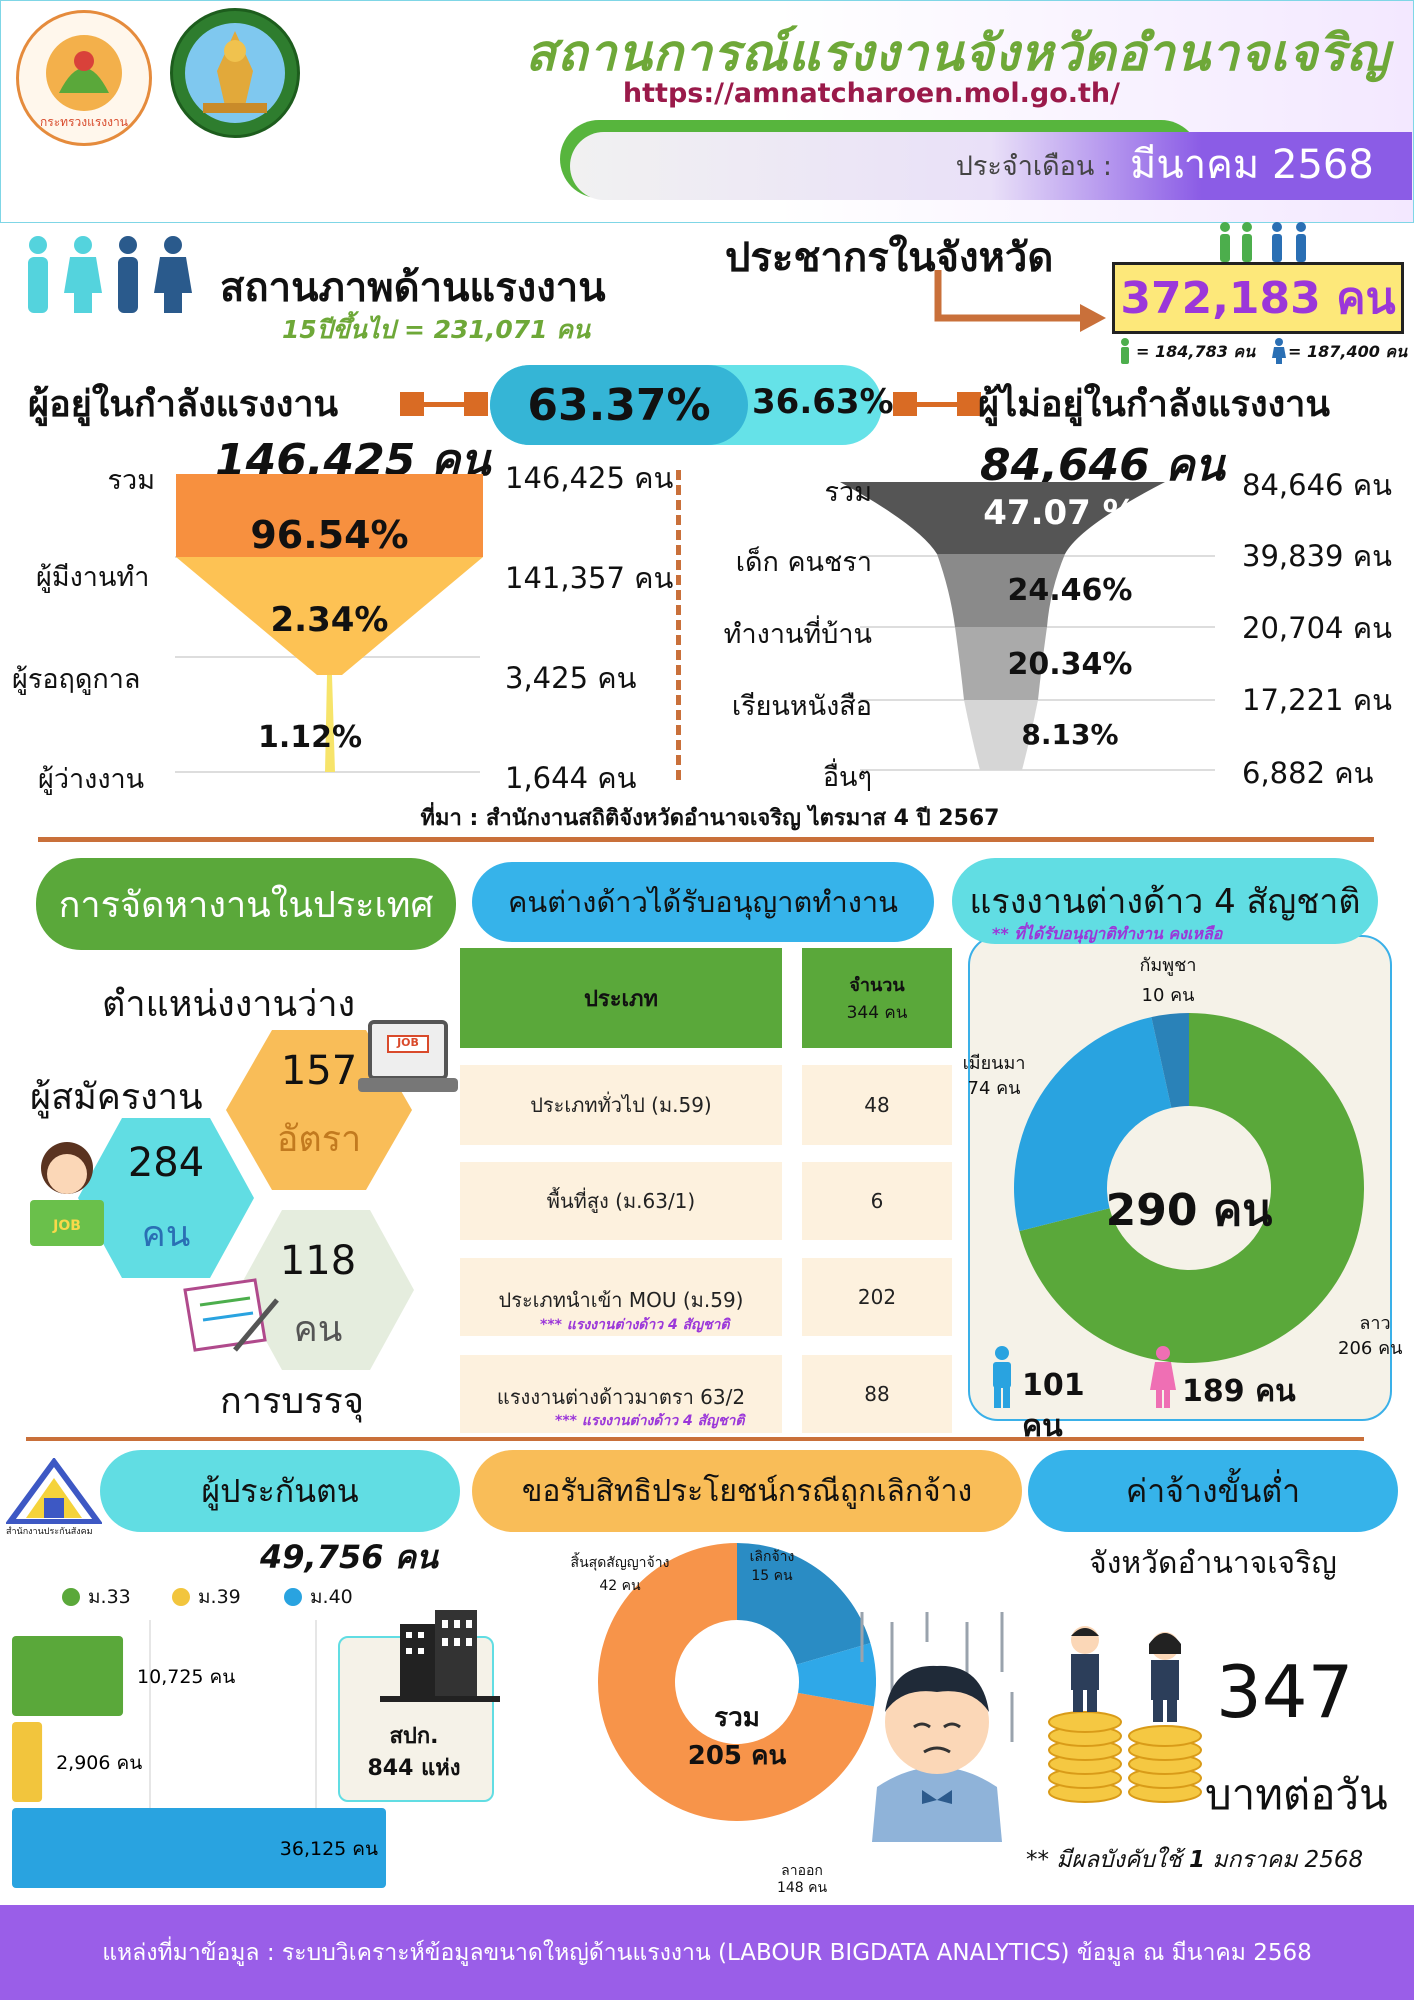  I want to click on header-month-box, so click(991, 166).